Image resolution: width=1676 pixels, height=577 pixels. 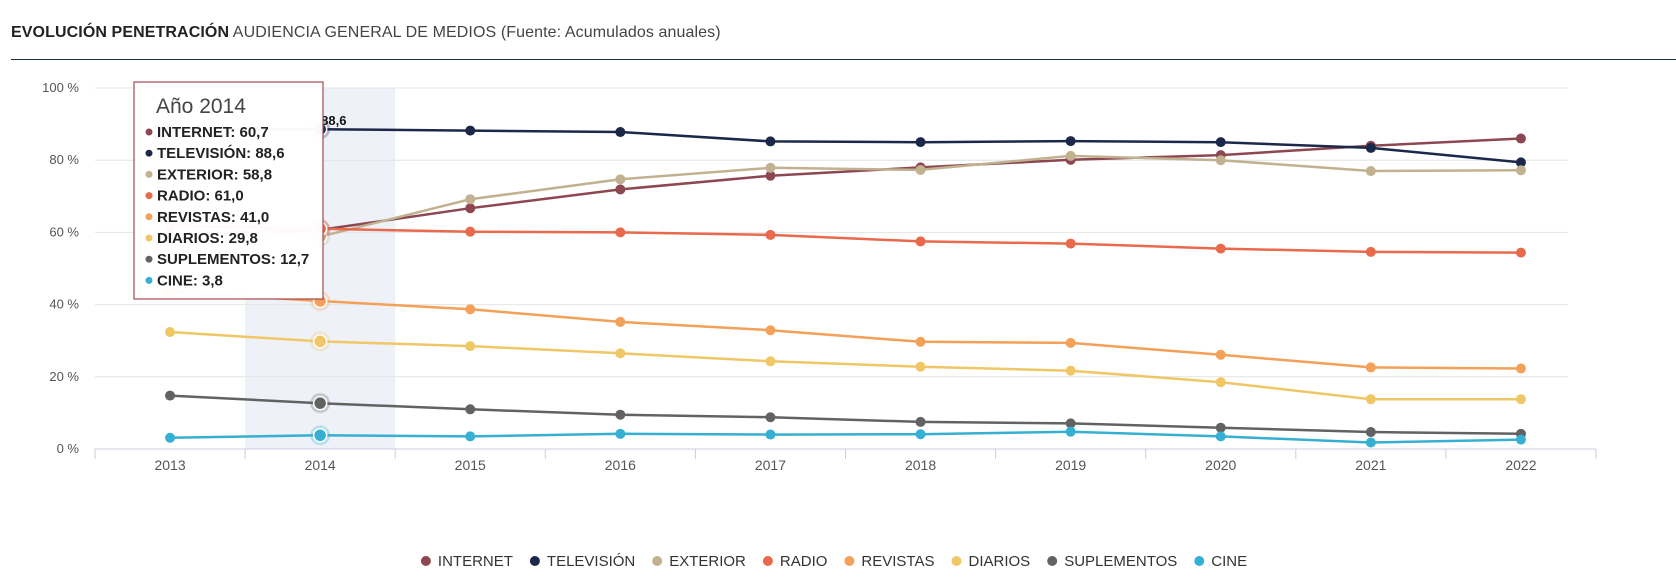 What do you see at coordinates (1520, 399) in the screenshot?
I see `point-diarios-2022` at bounding box center [1520, 399].